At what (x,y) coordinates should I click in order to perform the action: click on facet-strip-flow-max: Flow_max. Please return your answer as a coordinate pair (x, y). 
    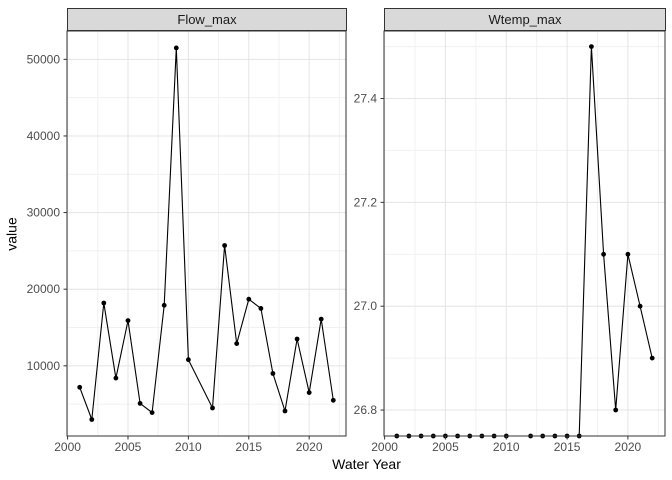
    Looking at the image, I should click on (207, 19).